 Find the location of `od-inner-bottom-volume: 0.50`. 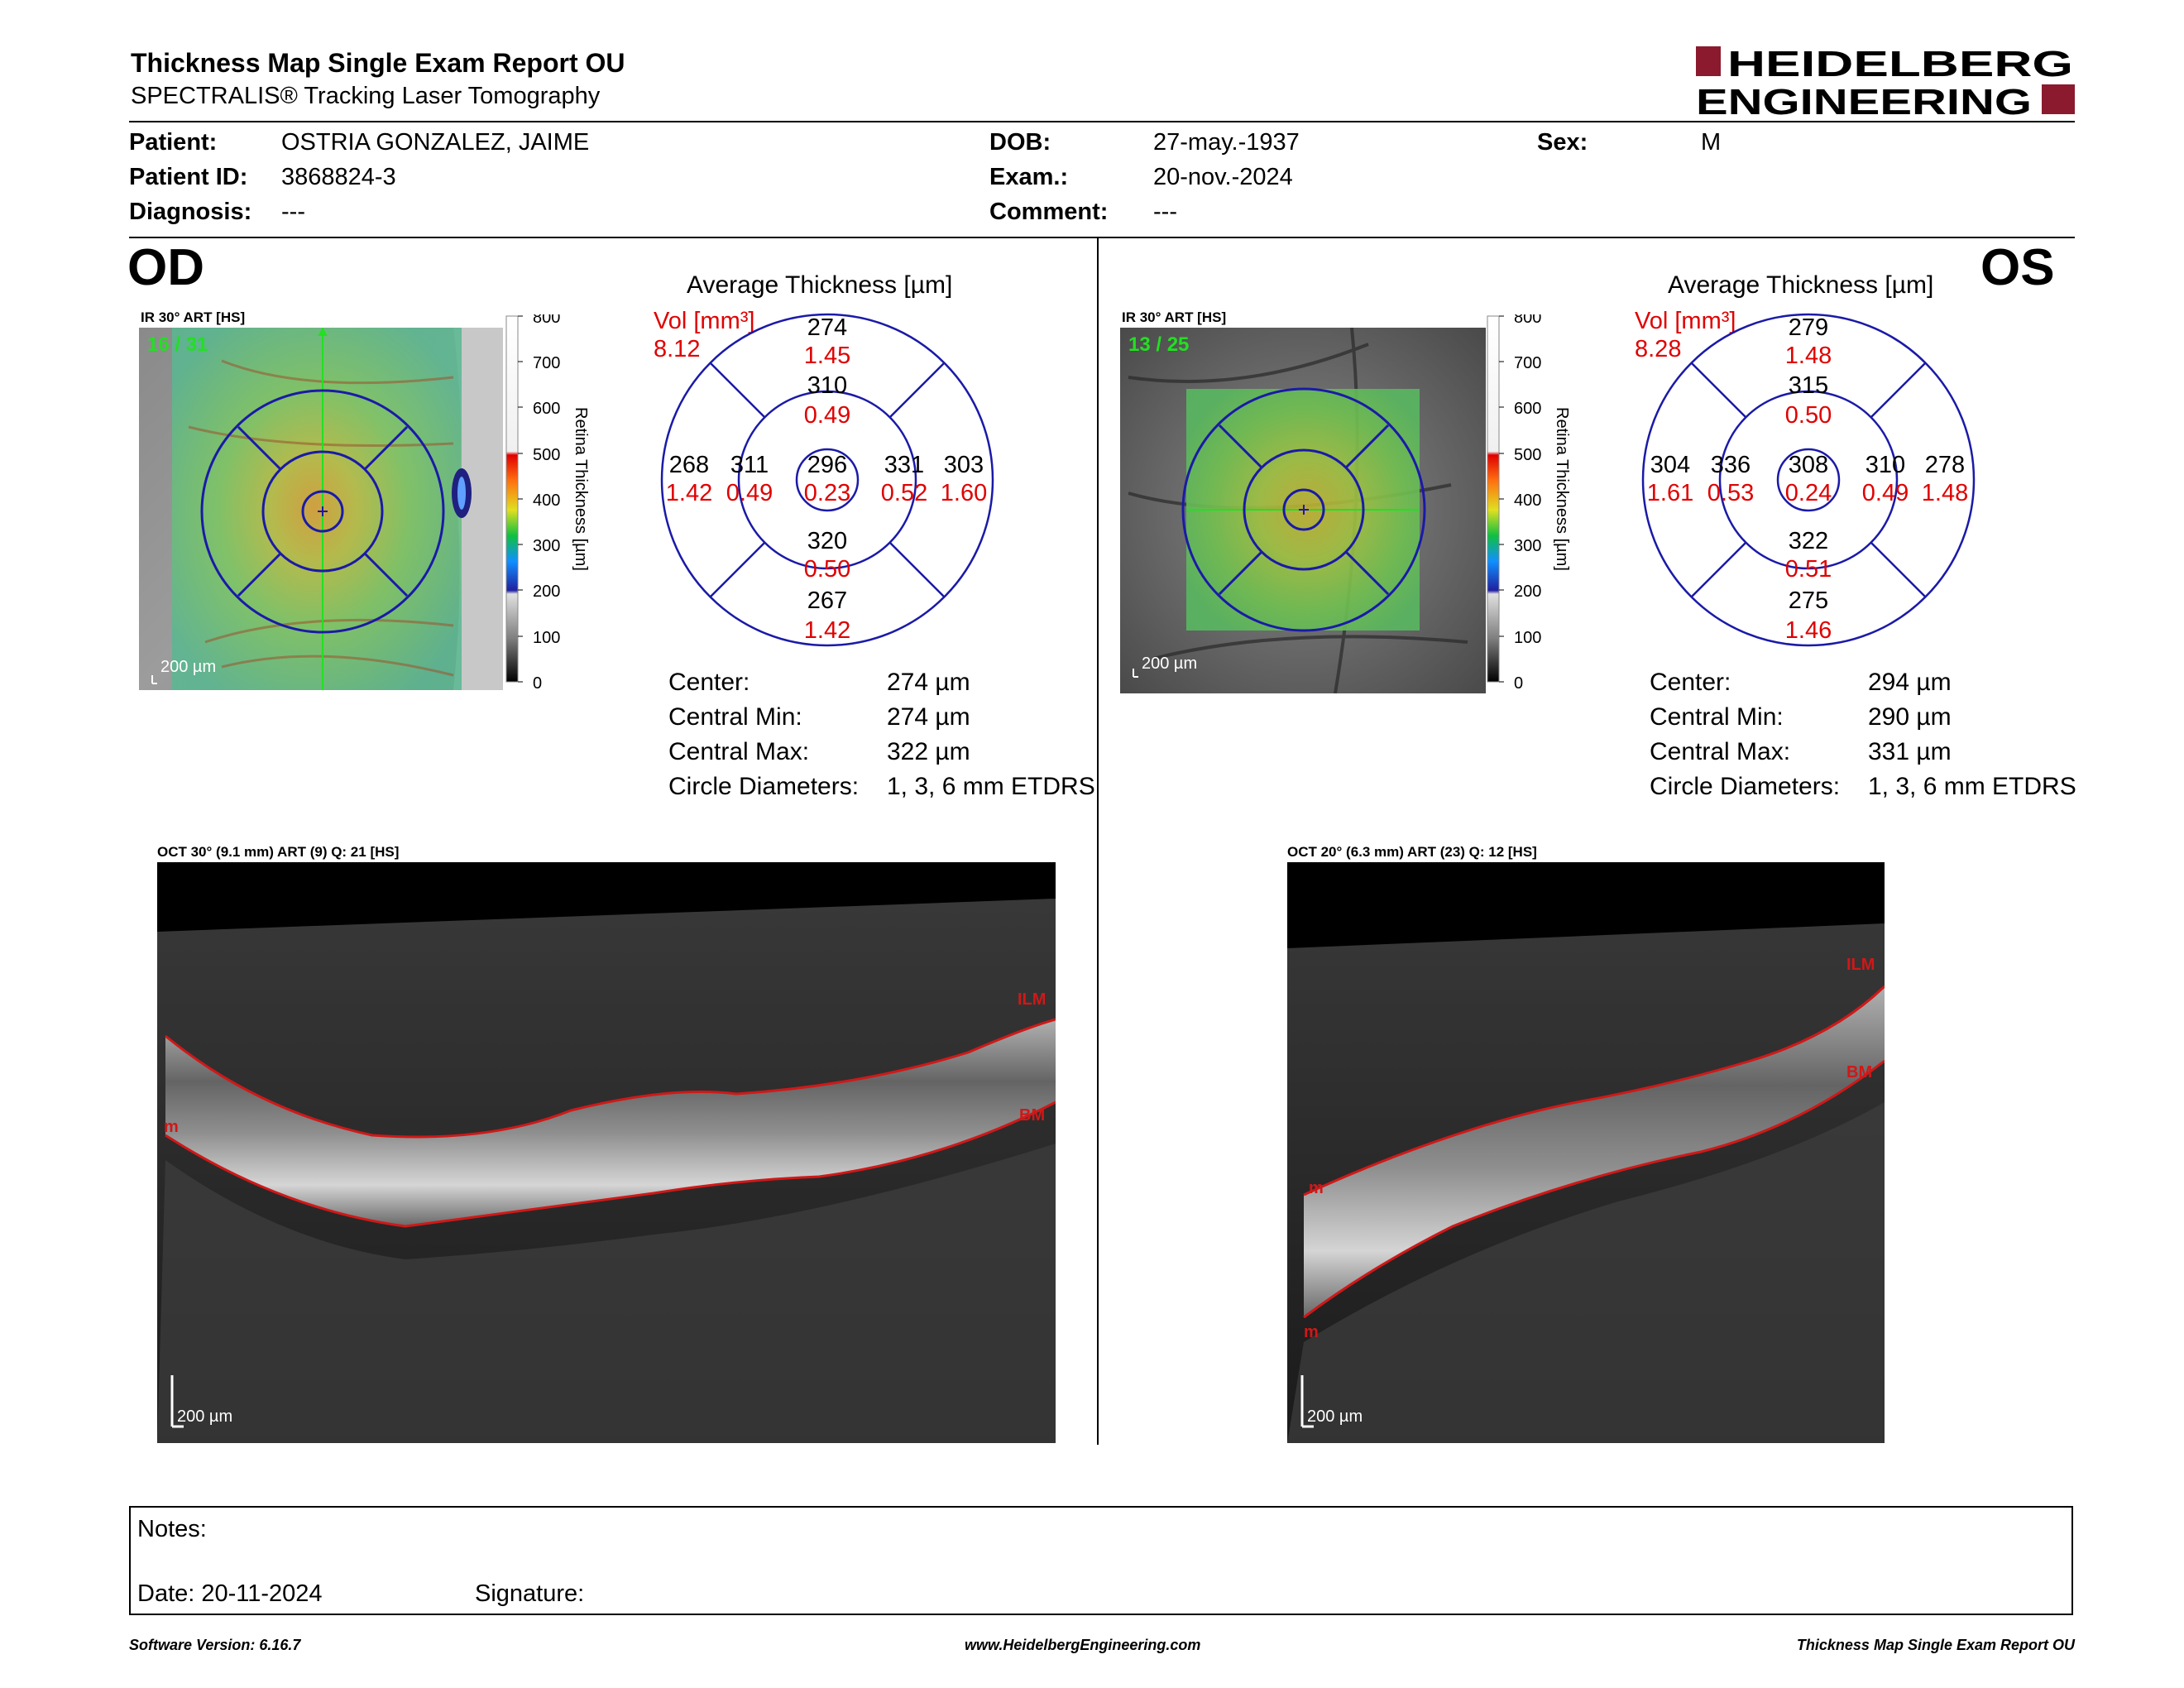

od-inner-bottom-volume: 0.50 is located at coordinates (827, 569).